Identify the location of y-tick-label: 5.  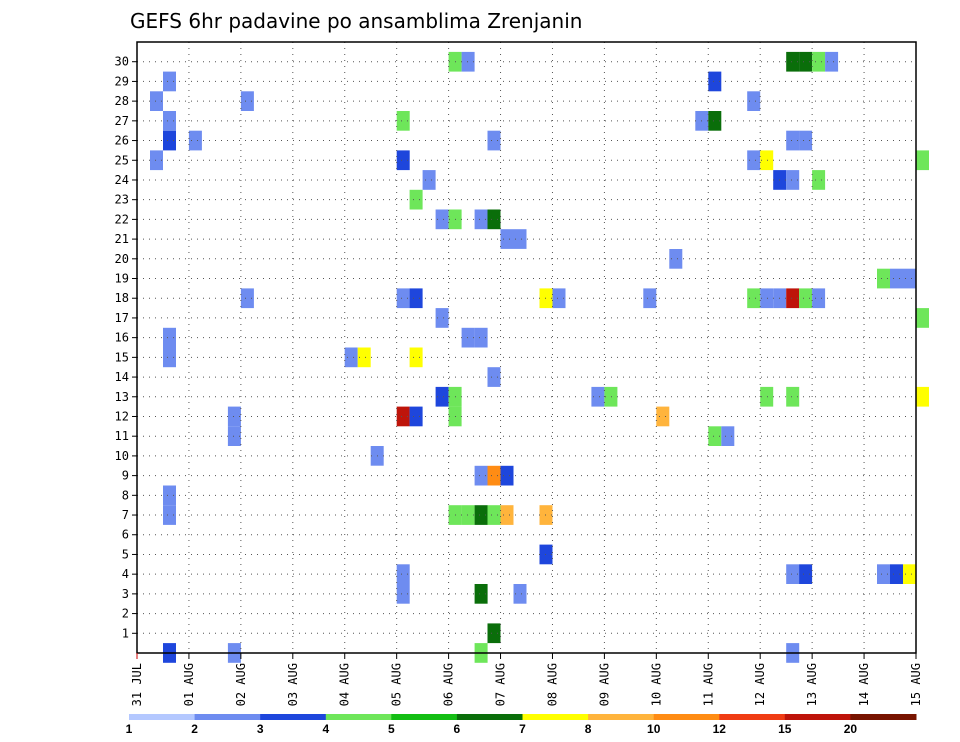
(125, 554).